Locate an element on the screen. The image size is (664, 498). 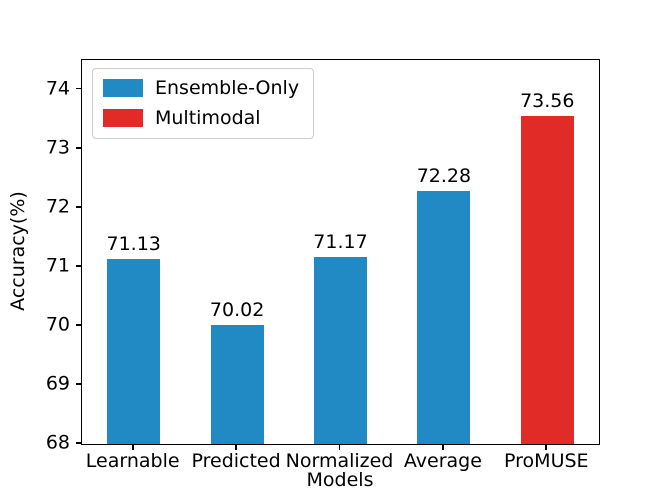
bar-normalized is located at coordinates (340, 350).